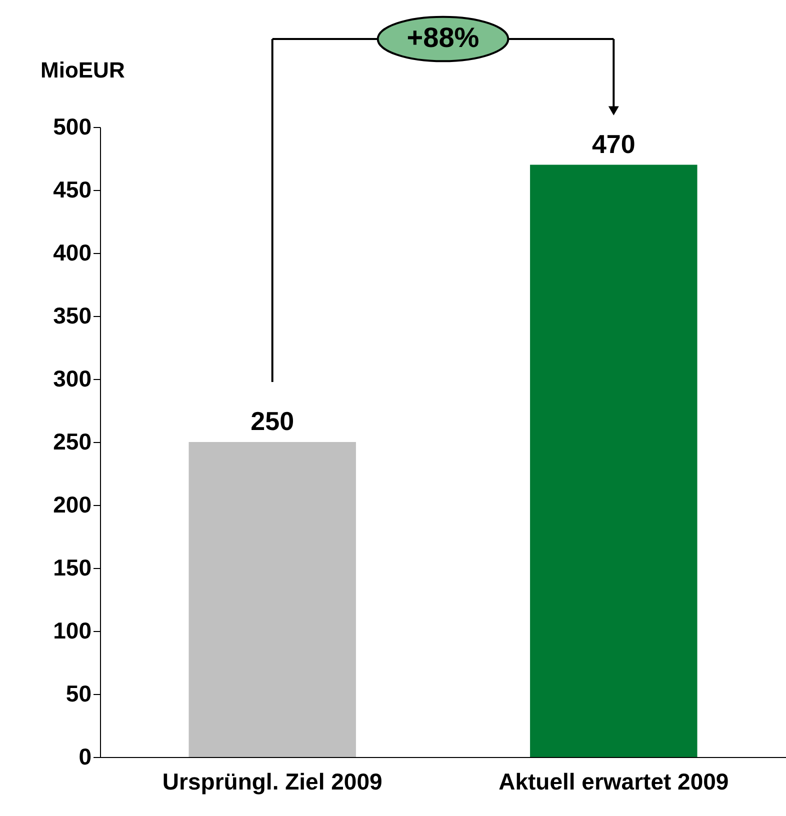  I want to click on y-tick-label: 0, so click(85, 757).